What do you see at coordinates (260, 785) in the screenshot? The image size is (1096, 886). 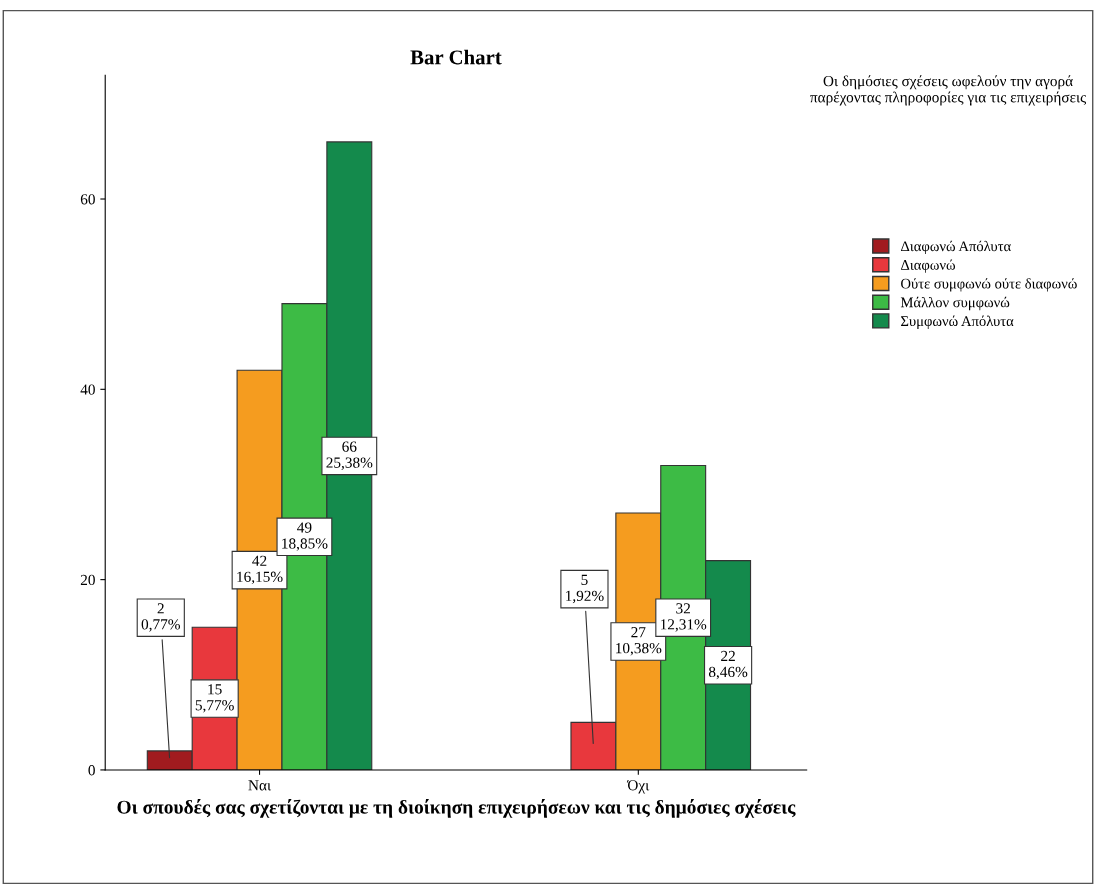 I see `x-tick-label: Ναι` at bounding box center [260, 785].